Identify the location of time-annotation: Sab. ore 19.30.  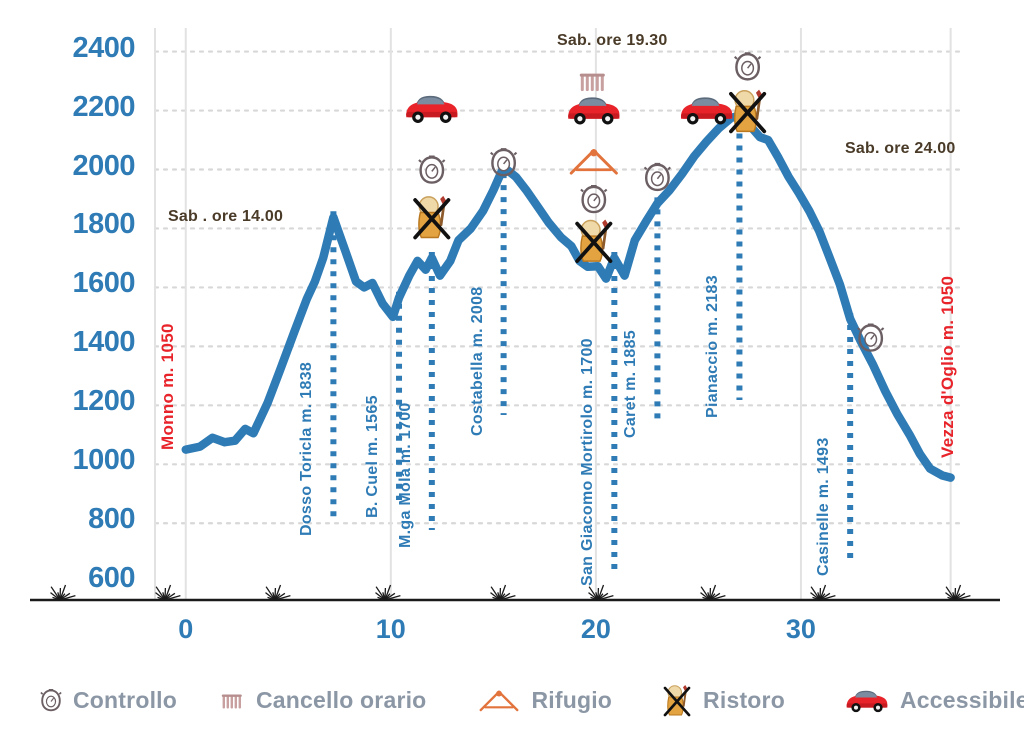
(612, 40).